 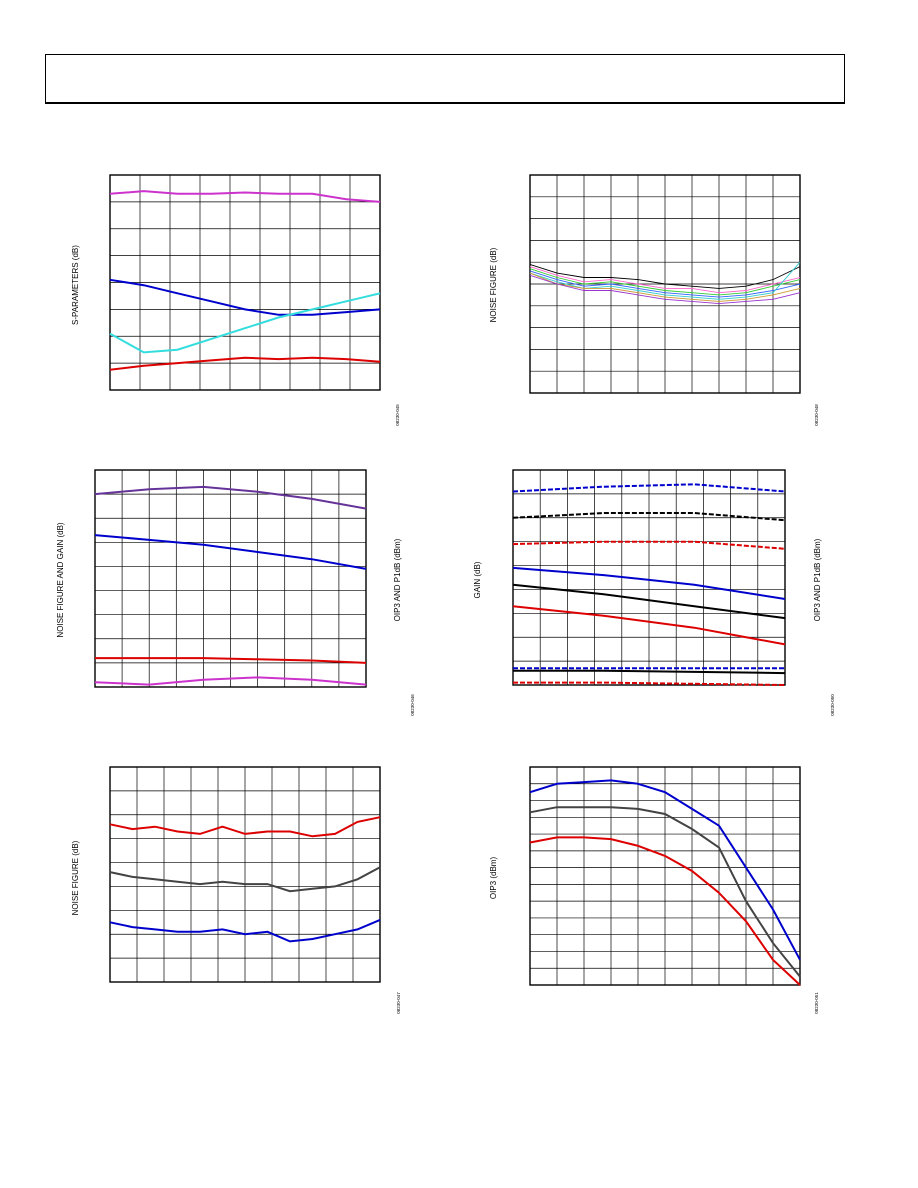 I want to click on chart-gain-oip3: GAIN (dB) OIP3 AND P1dB (dBm) 08230-050, so click(x=654, y=626).